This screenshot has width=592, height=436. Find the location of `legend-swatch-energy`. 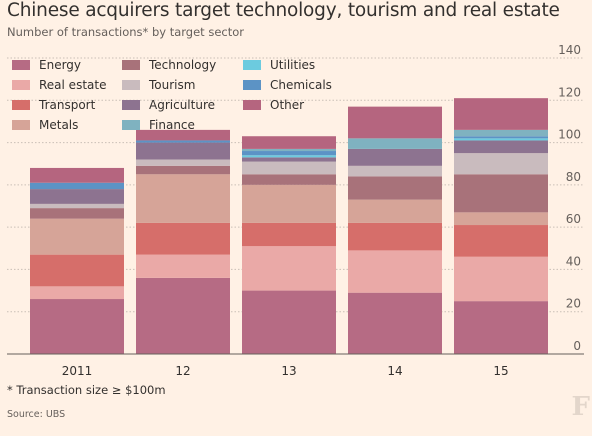

legend-swatch-energy is located at coordinates (21, 65).